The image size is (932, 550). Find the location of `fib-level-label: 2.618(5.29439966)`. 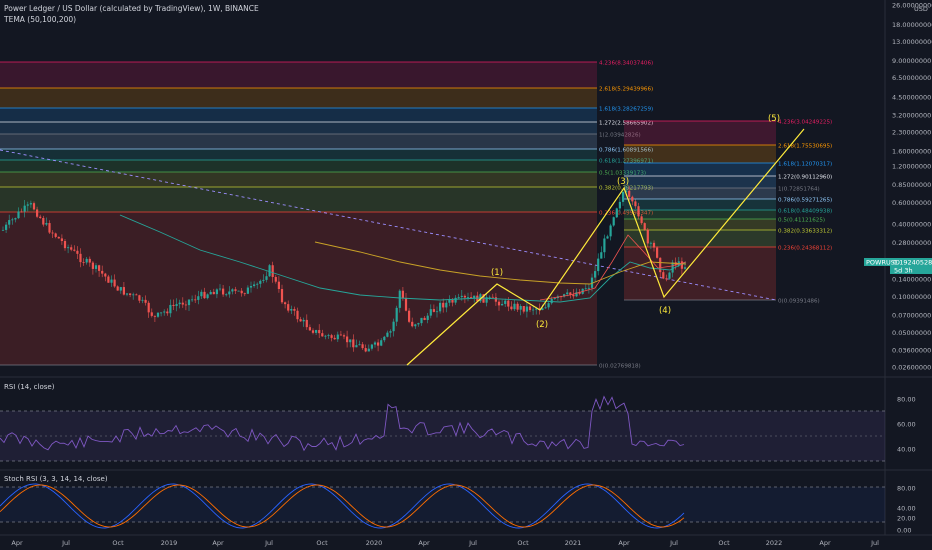

fib-level-label: 2.618(5.29439966) is located at coordinates (626, 90).